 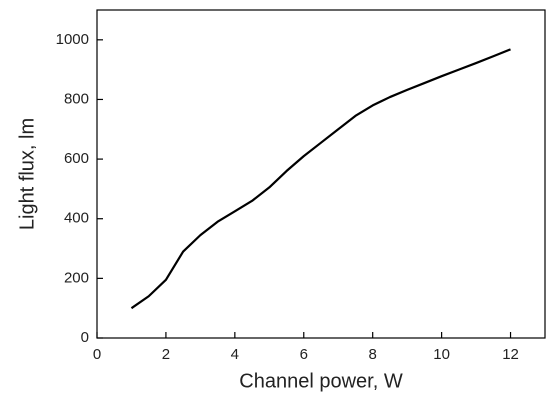 I want to click on x-tick-label: 8, so click(x=373, y=354).